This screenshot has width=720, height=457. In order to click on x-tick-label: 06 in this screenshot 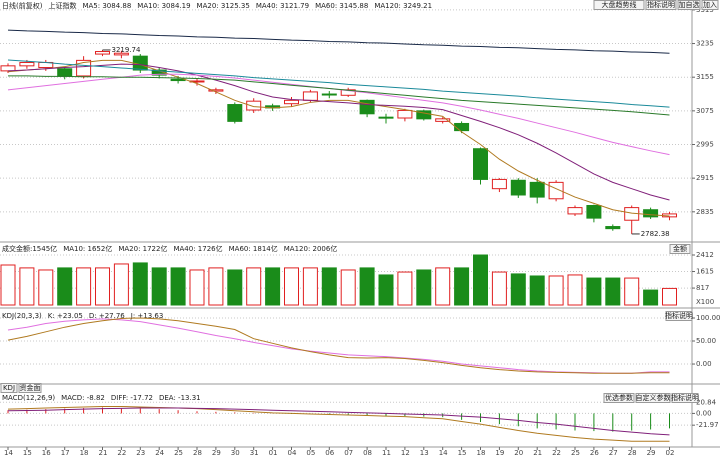, I will do `click(329, 453)`.